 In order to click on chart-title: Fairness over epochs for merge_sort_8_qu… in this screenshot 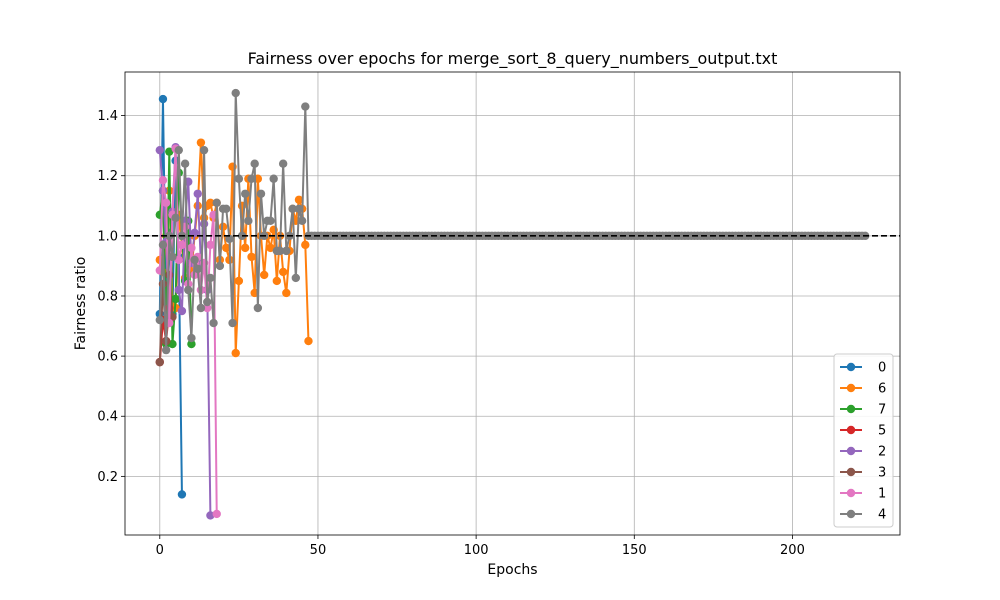, I will do `click(513, 59)`.